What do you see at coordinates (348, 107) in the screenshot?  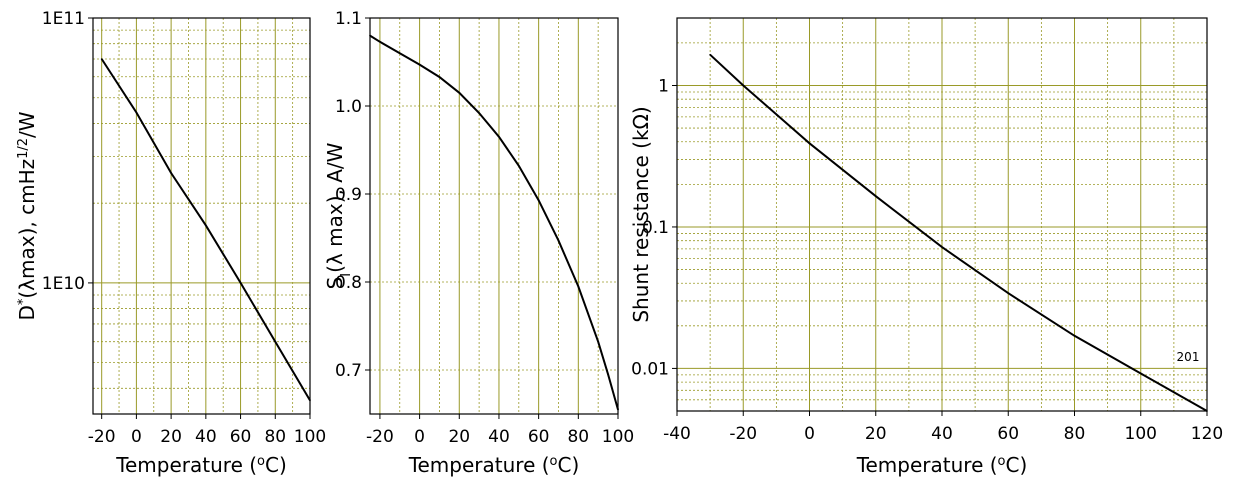 I see `y-tick-label: 1.0` at bounding box center [348, 107].